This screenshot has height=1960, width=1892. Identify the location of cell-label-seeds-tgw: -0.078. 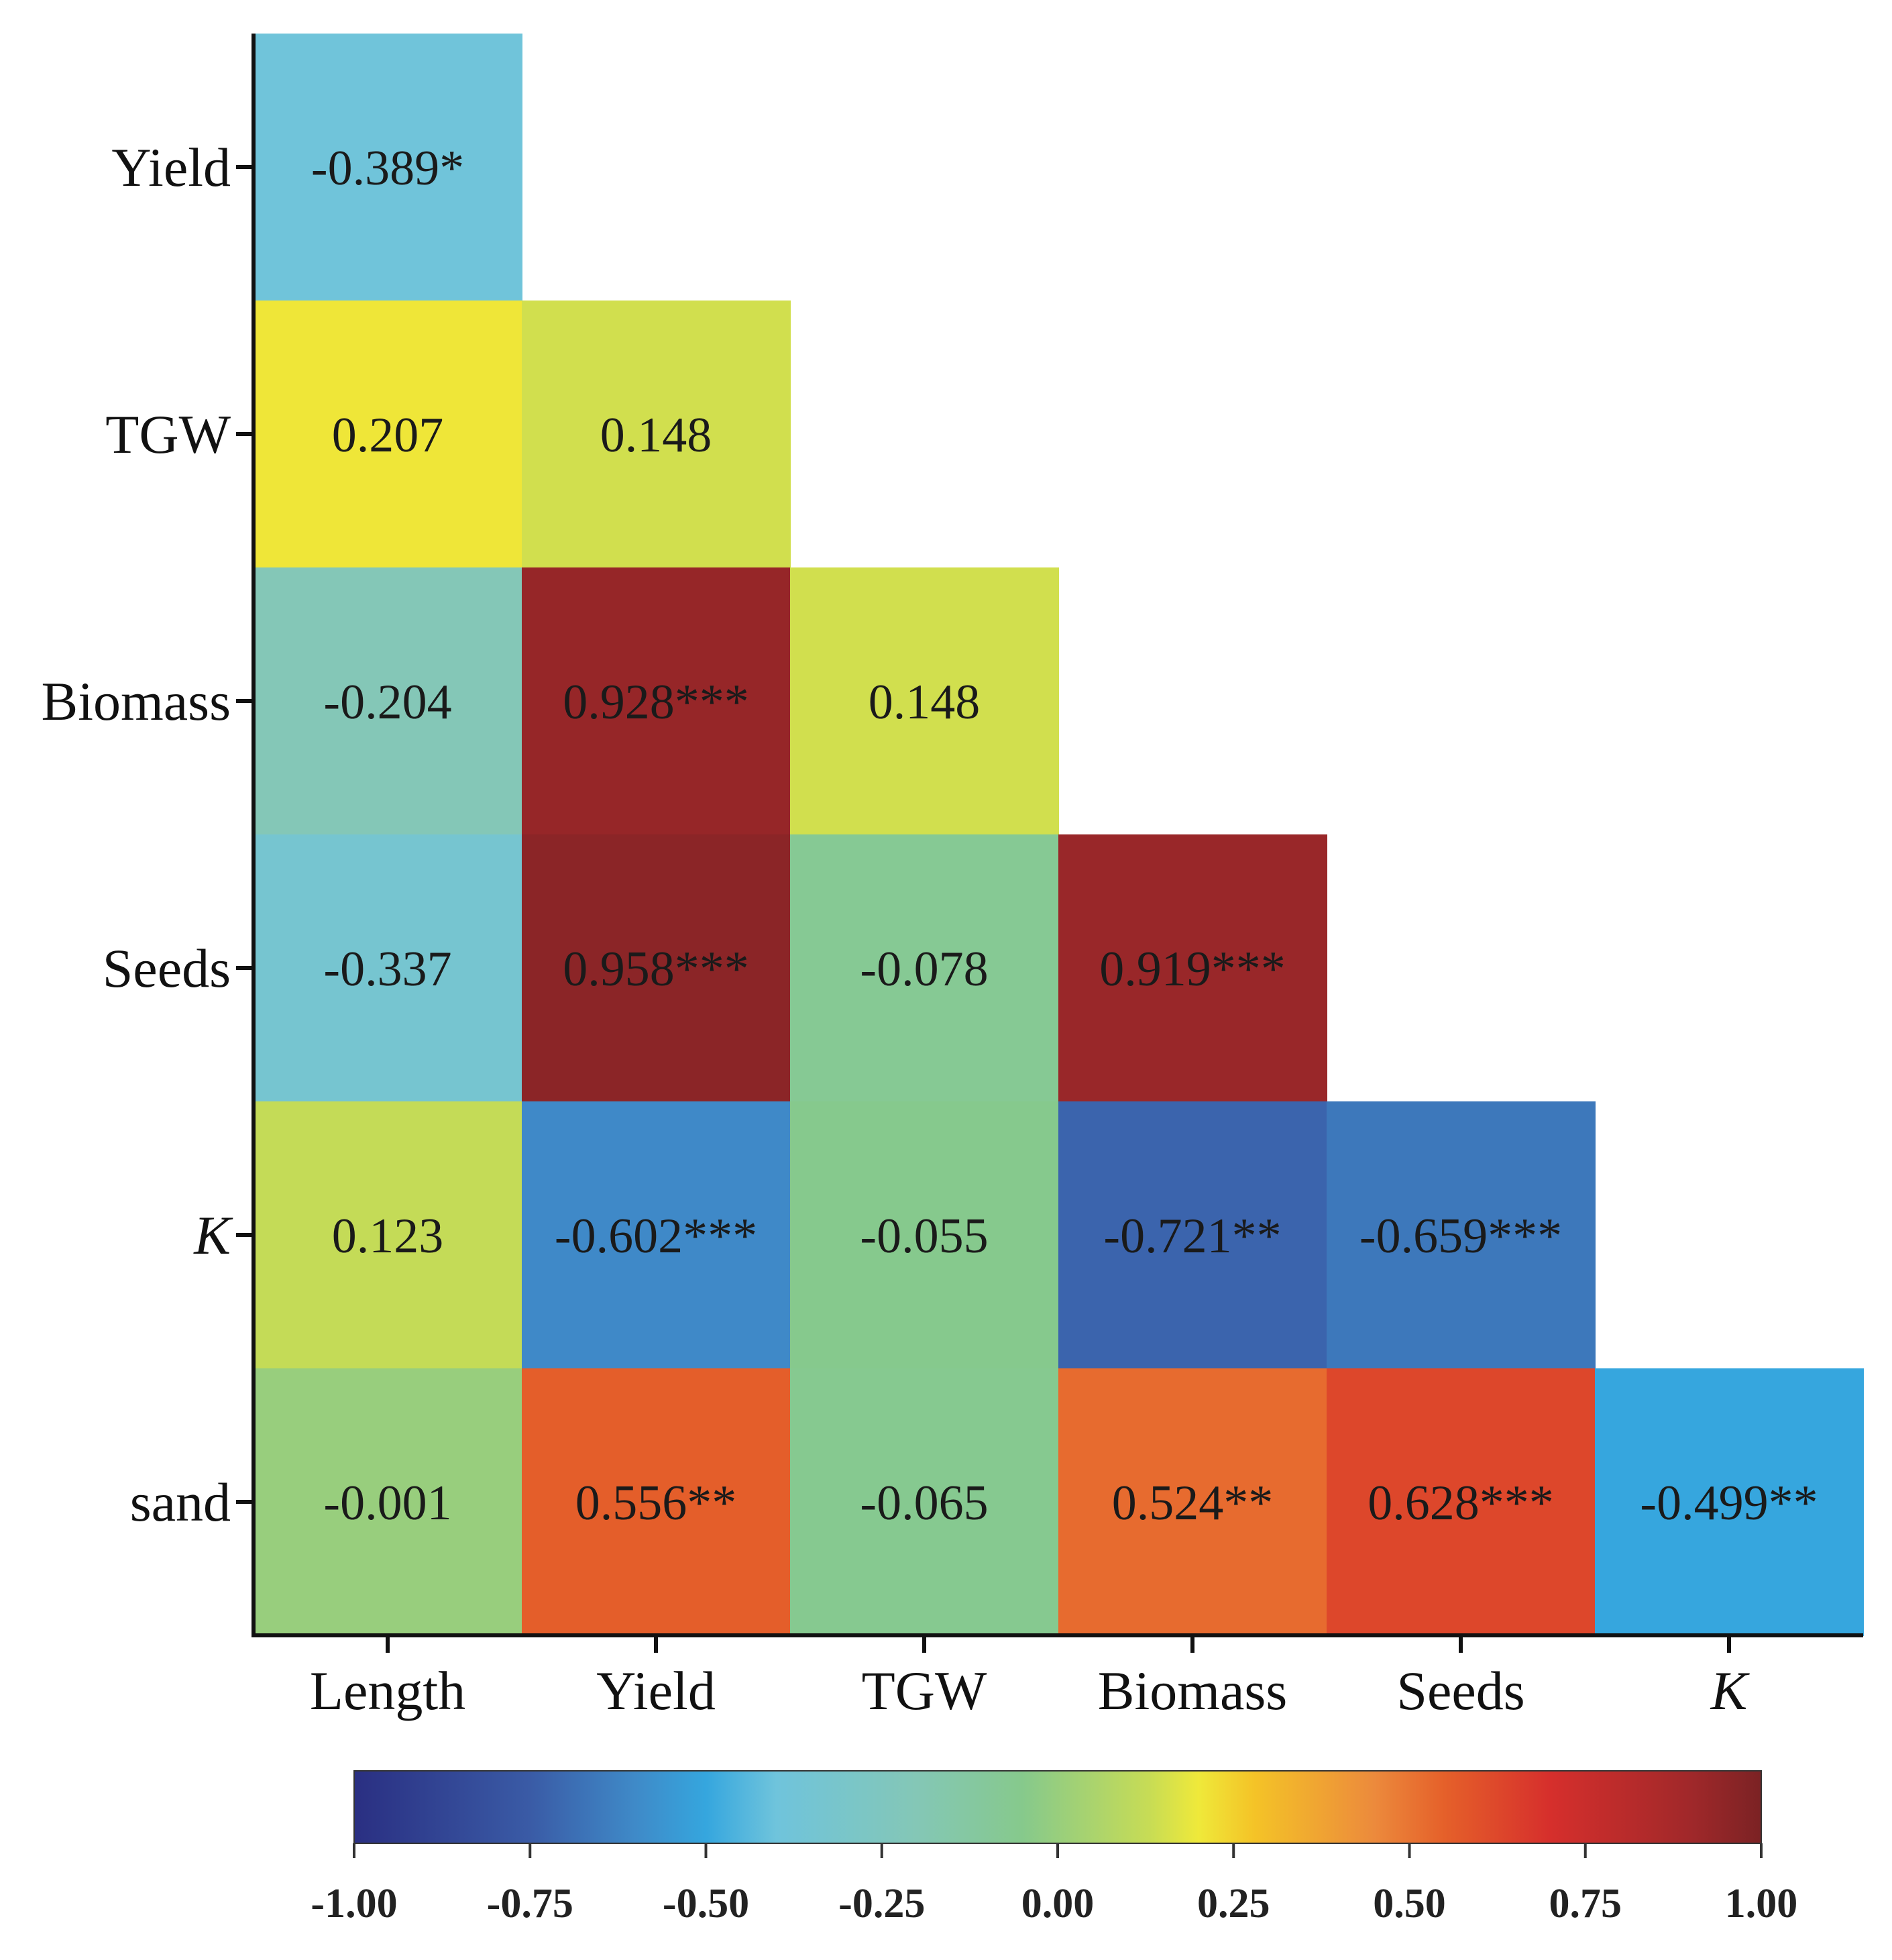
(924, 969).